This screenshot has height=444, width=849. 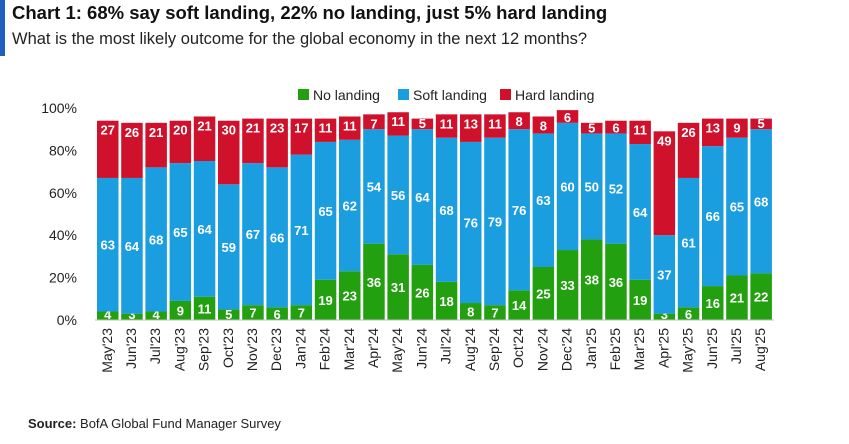 I want to click on data-label: 22, so click(x=761, y=297).